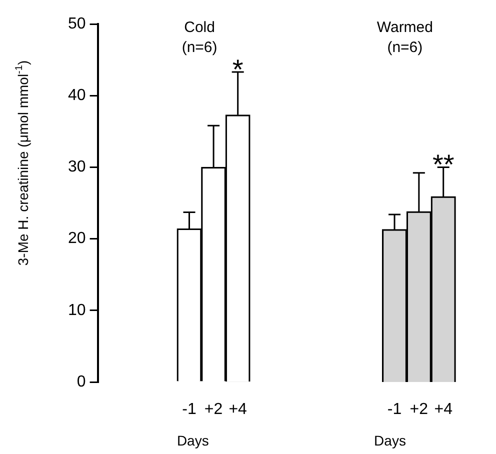  What do you see at coordinates (77, 167) in the screenshot?
I see `y-tick-label: 30` at bounding box center [77, 167].